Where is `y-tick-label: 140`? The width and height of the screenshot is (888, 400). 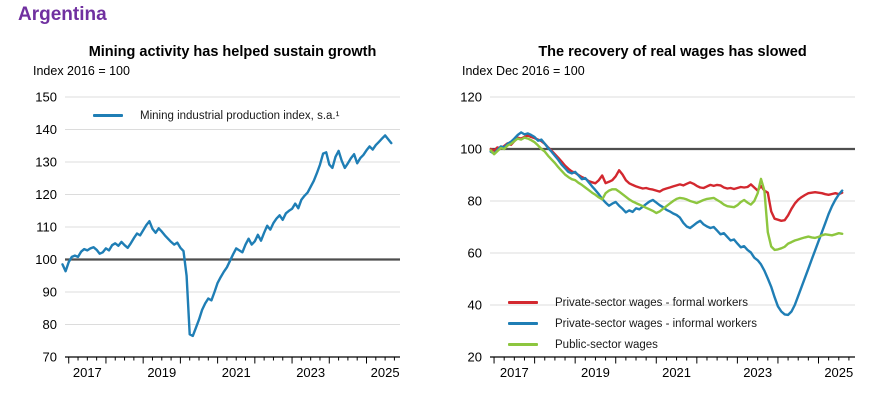
y-tick-label: 140 is located at coordinates (46, 129).